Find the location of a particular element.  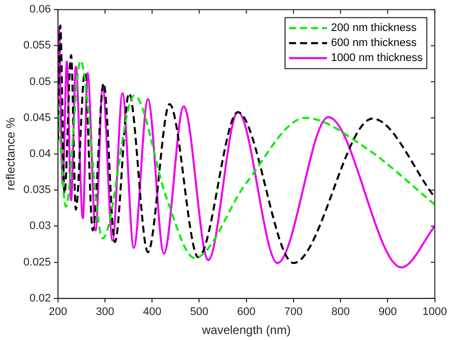

x-tick-label: 200 is located at coordinates (58, 312).